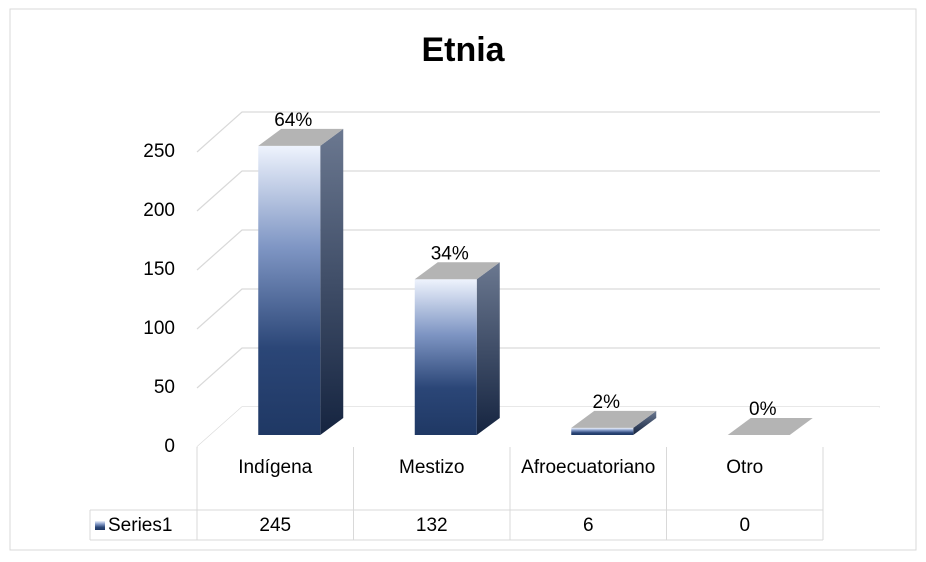 The image size is (926, 562). I want to click on chart-title: Etnia, so click(463, 50).